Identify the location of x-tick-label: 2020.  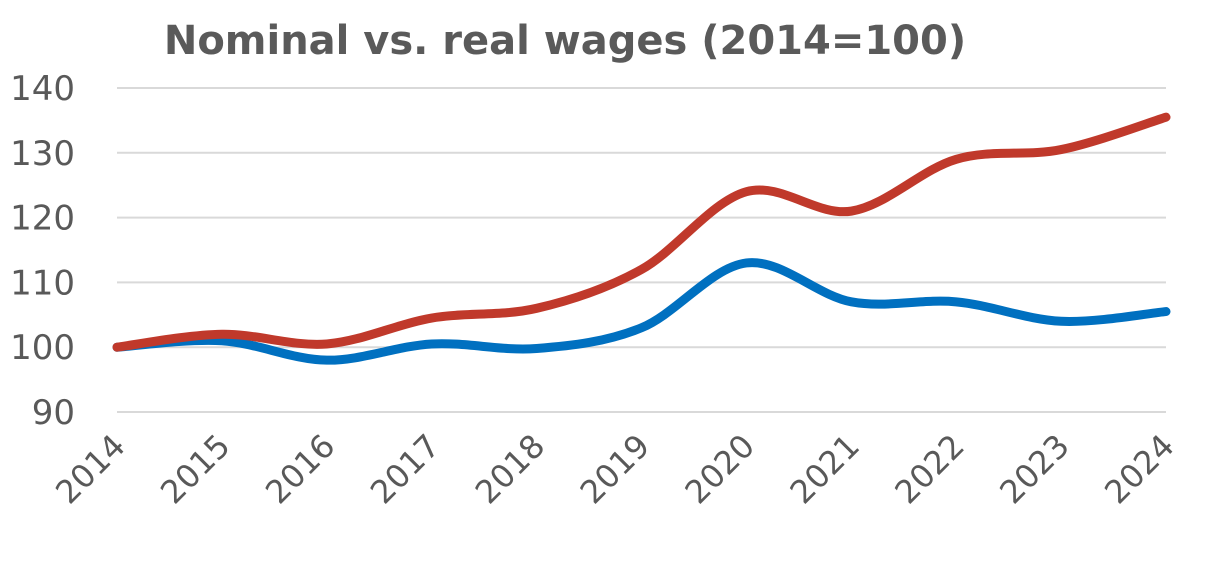
(720, 469).